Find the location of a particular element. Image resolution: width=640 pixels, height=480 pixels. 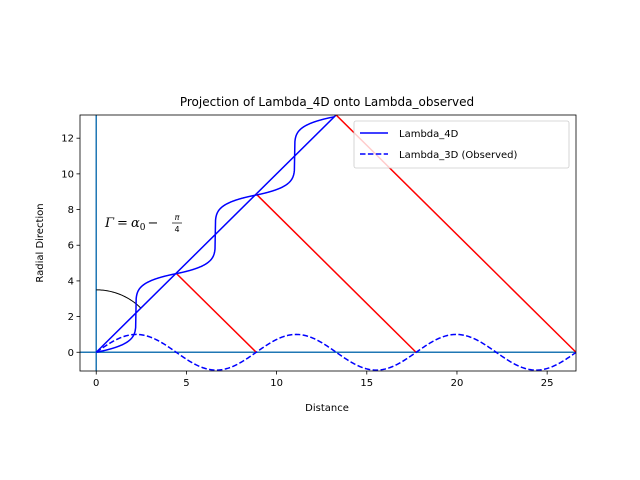

angle-arc is located at coordinates (119, 299).